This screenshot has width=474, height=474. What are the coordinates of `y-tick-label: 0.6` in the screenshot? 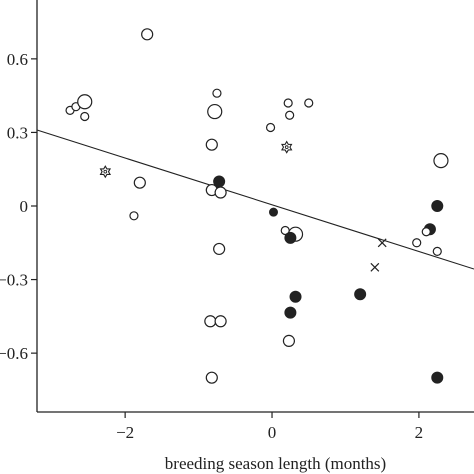 It's located at (17, 59).